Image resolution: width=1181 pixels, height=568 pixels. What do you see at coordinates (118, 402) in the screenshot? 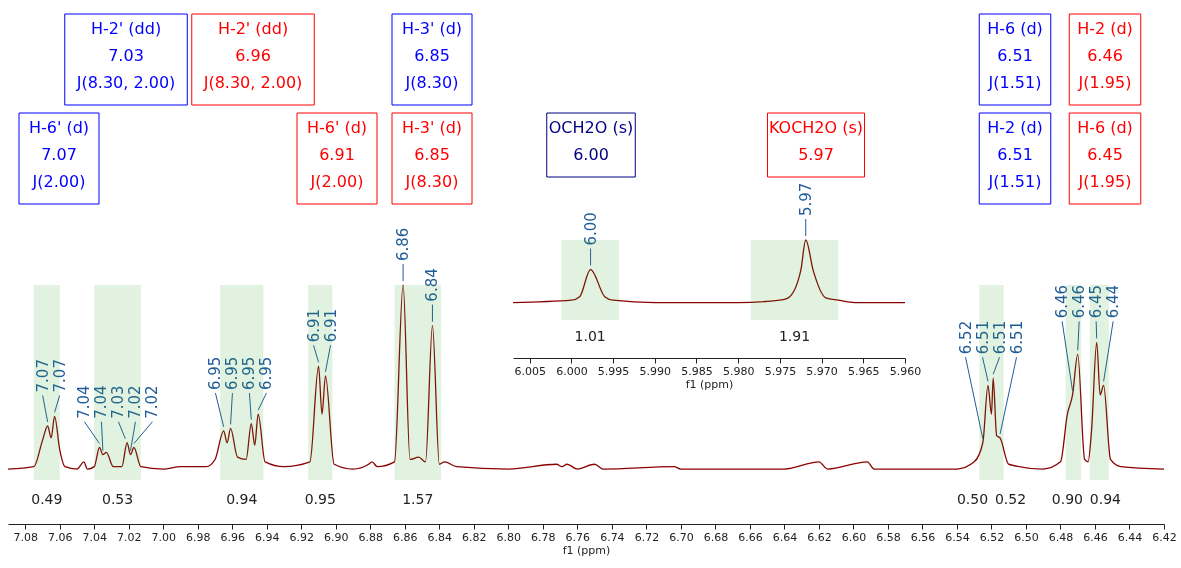
I see `annotation: 7.03` at bounding box center [118, 402].